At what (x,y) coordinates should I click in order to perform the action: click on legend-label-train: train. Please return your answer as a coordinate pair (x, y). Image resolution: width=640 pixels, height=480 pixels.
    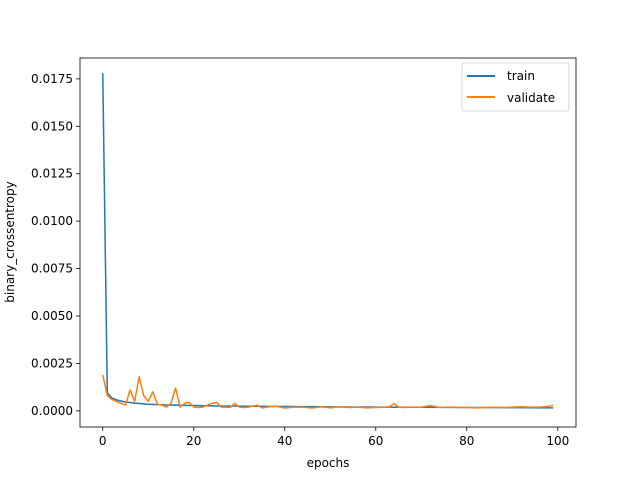
    Looking at the image, I should click on (521, 76).